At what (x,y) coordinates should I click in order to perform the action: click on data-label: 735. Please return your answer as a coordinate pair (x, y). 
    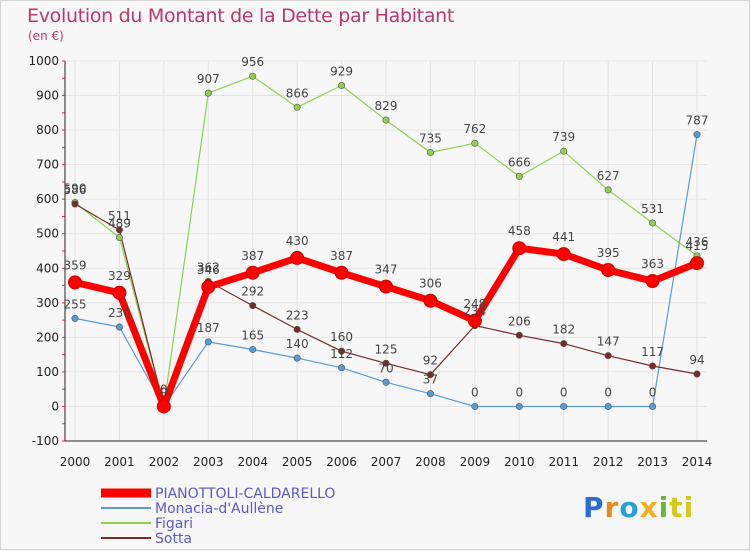
    Looking at the image, I should click on (430, 139).